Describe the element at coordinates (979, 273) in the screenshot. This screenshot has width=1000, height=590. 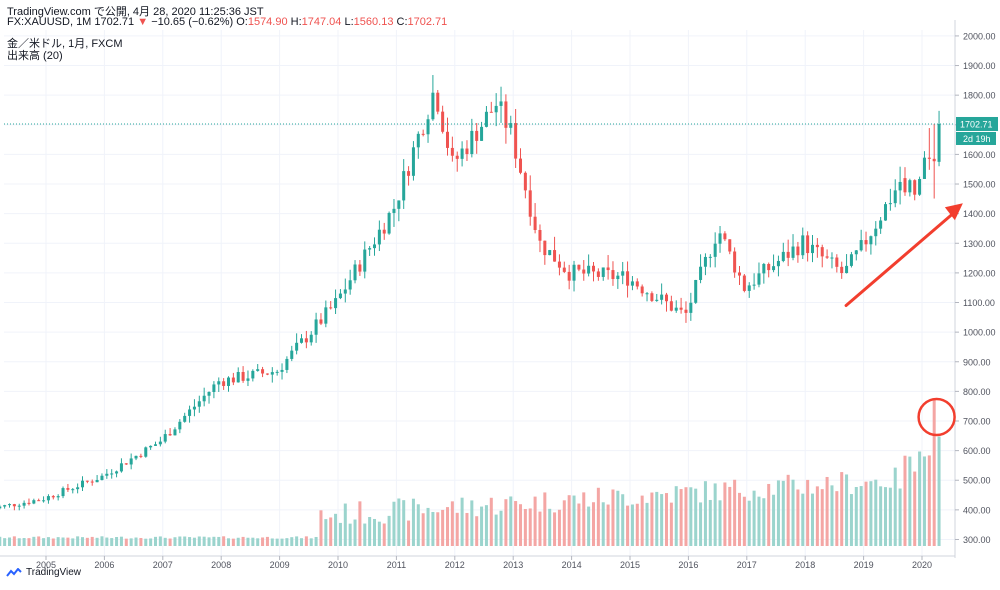
I see `y-tick-label: 1200.00` at that location.